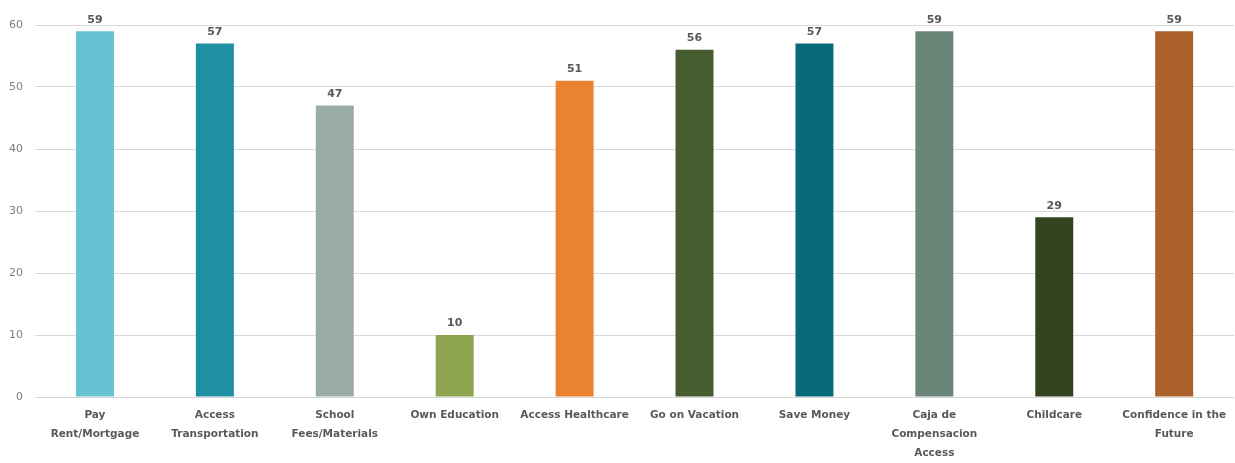 The image size is (1235, 463). What do you see at coordinates (16, 272) in the screenshot?
I see `y-tick-label: 20` at bounding box center [16, 272].